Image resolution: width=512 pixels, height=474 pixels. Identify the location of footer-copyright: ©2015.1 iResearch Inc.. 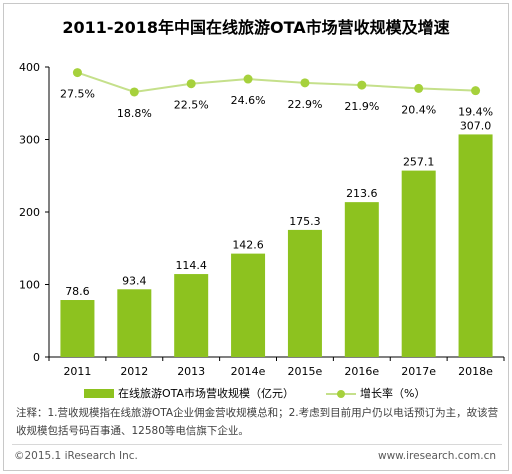
(76, 456).